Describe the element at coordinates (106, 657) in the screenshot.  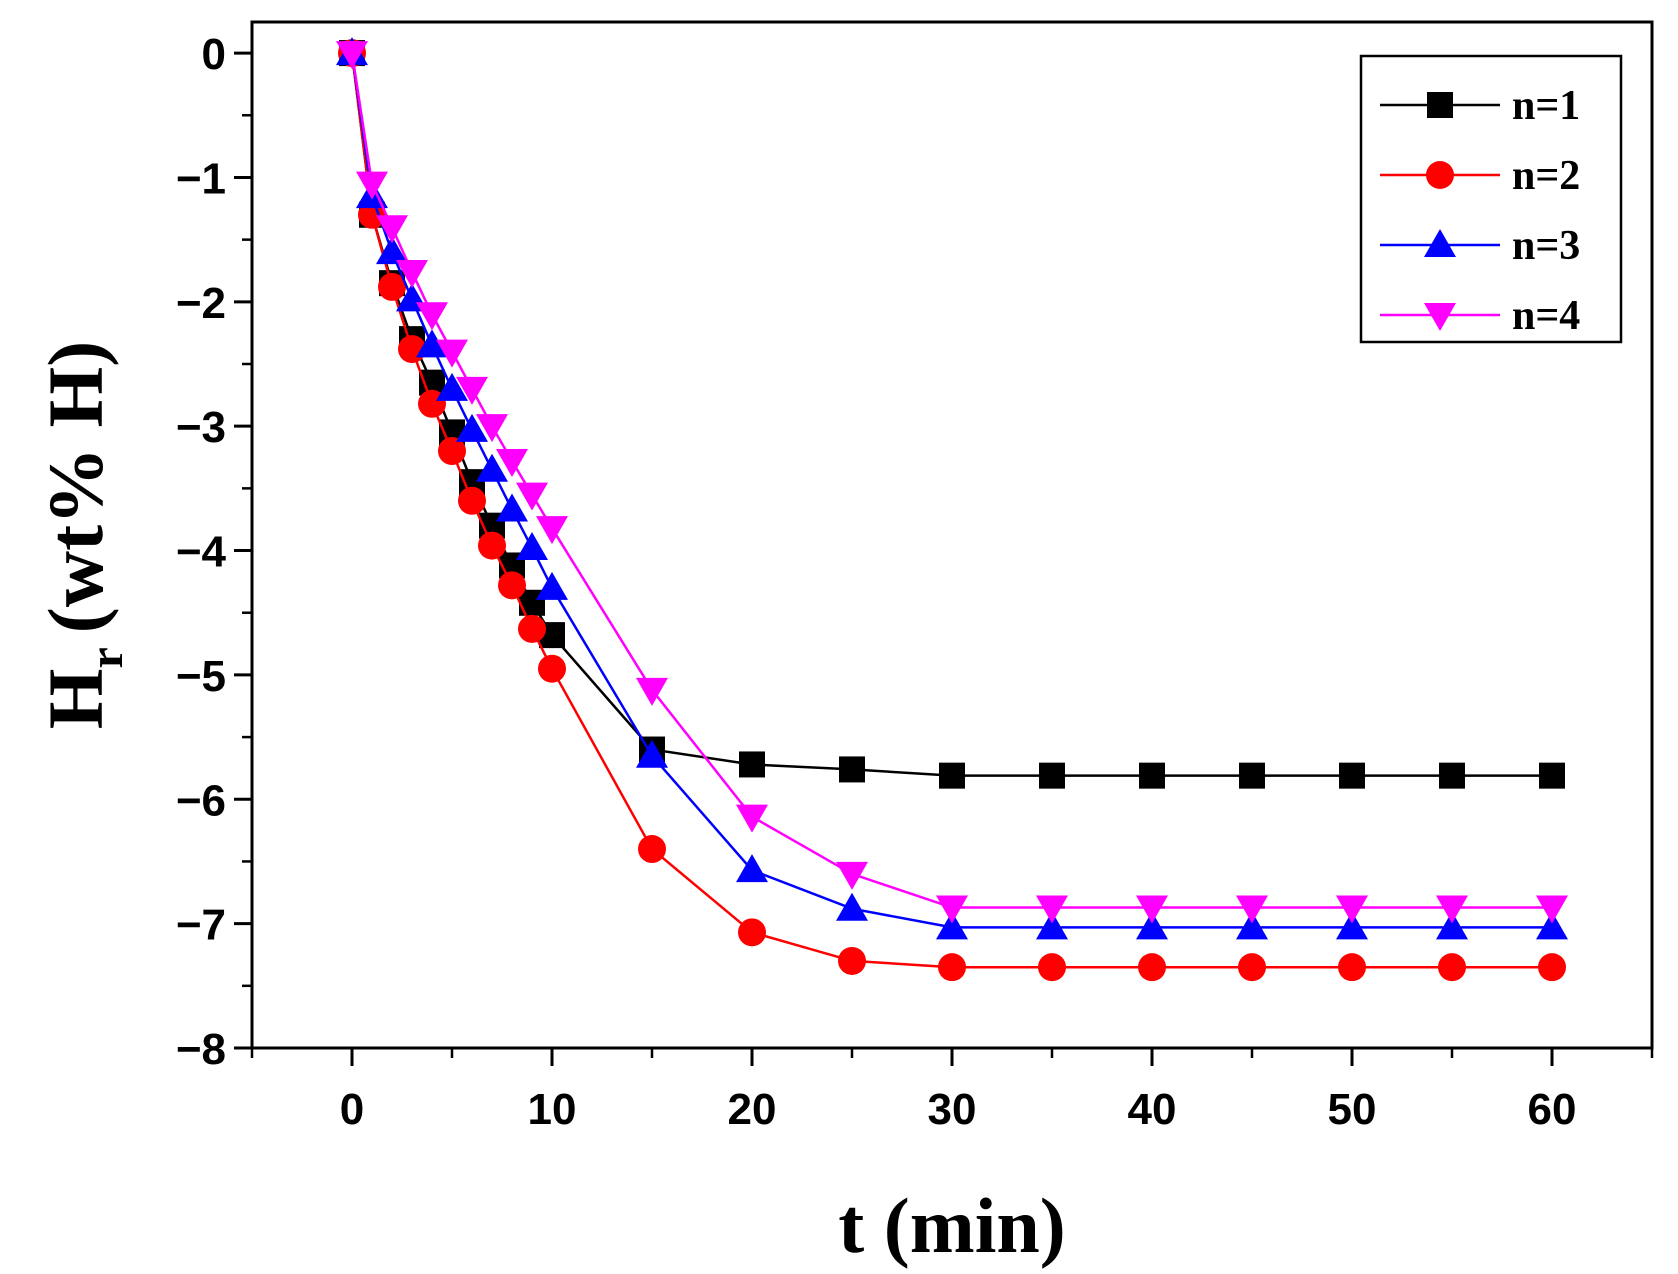
I see `y-axis-title-subscript: r` at that location.